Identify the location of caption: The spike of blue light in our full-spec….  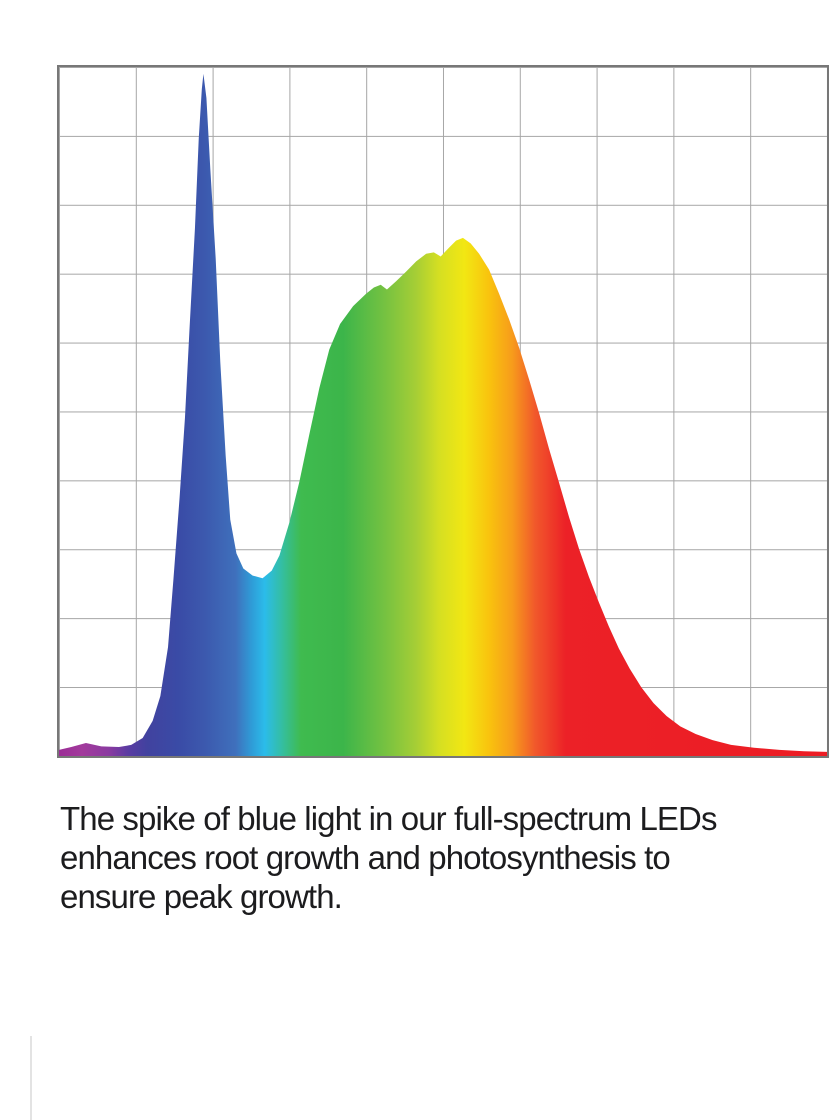
(388, 857).